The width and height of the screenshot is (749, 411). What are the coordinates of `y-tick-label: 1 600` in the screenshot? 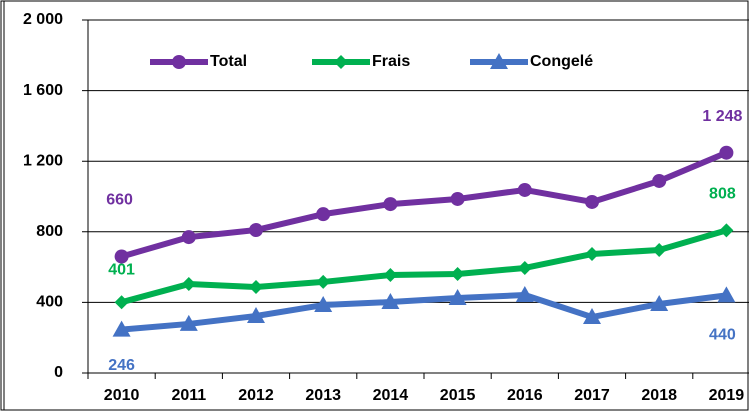 It's located at (43, 90).